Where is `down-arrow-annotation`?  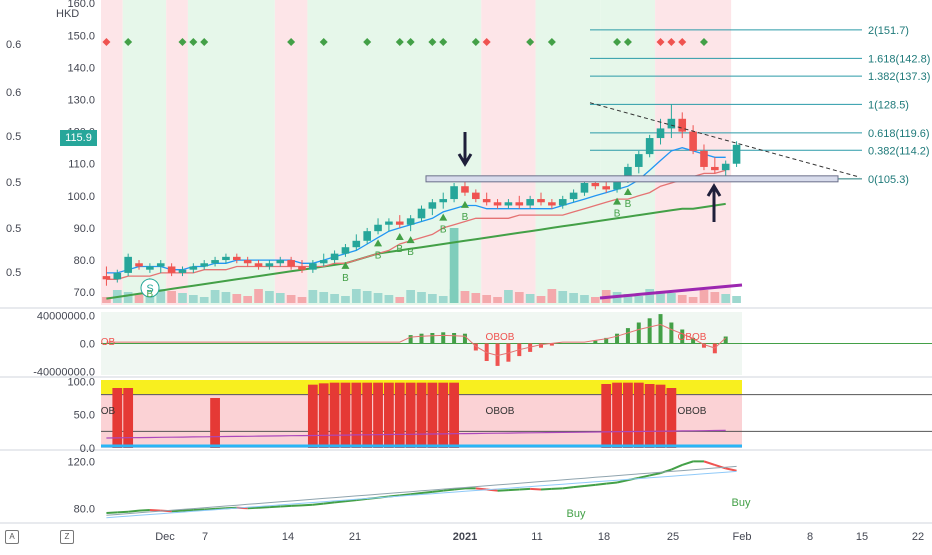
down-arrow-annotation is located at coordinates (465, 149).